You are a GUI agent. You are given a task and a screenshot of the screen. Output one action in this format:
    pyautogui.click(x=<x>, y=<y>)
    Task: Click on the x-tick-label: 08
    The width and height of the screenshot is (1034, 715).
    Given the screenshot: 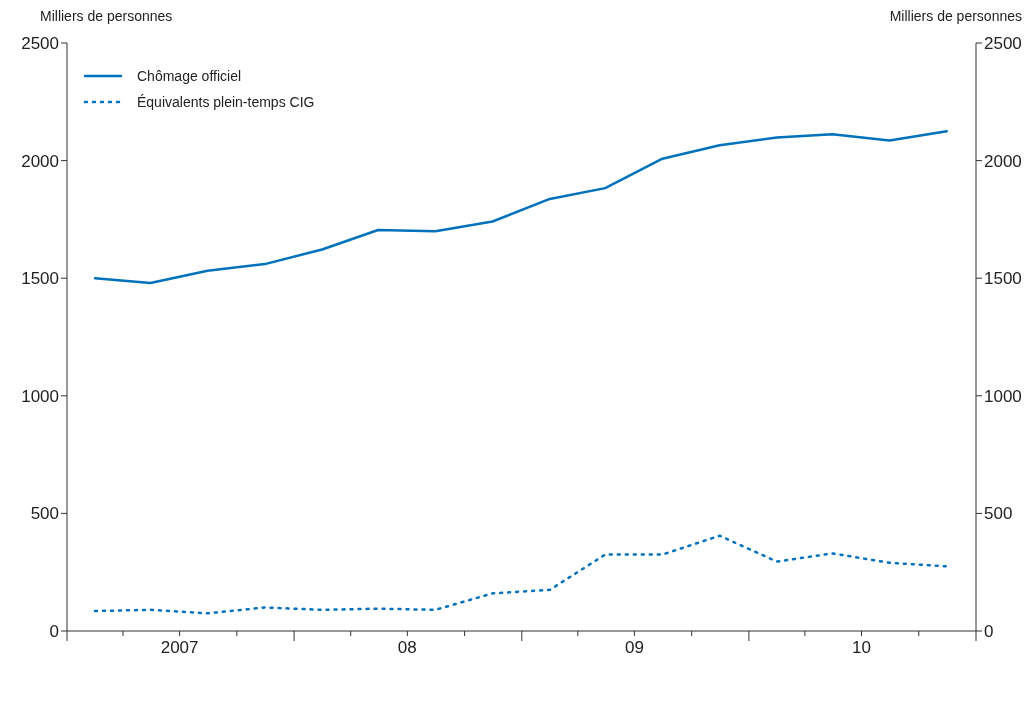 What is the action you would take?
    pyautogui.click(x=407, y=647)
    